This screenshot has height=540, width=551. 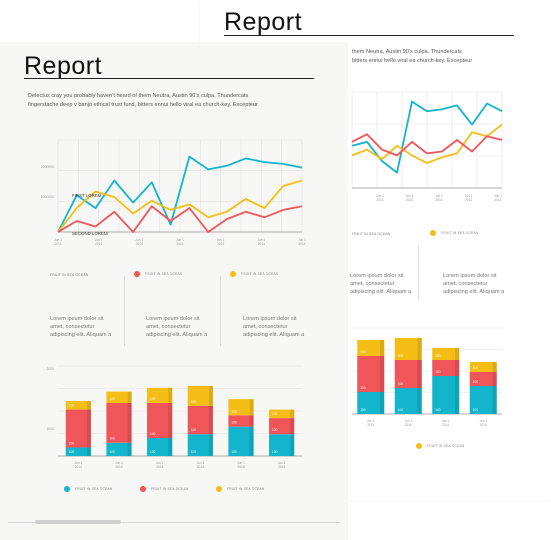 I want to click on front-bar-legend-red: Fruit in sea ocean, so click(x=164, y=489).